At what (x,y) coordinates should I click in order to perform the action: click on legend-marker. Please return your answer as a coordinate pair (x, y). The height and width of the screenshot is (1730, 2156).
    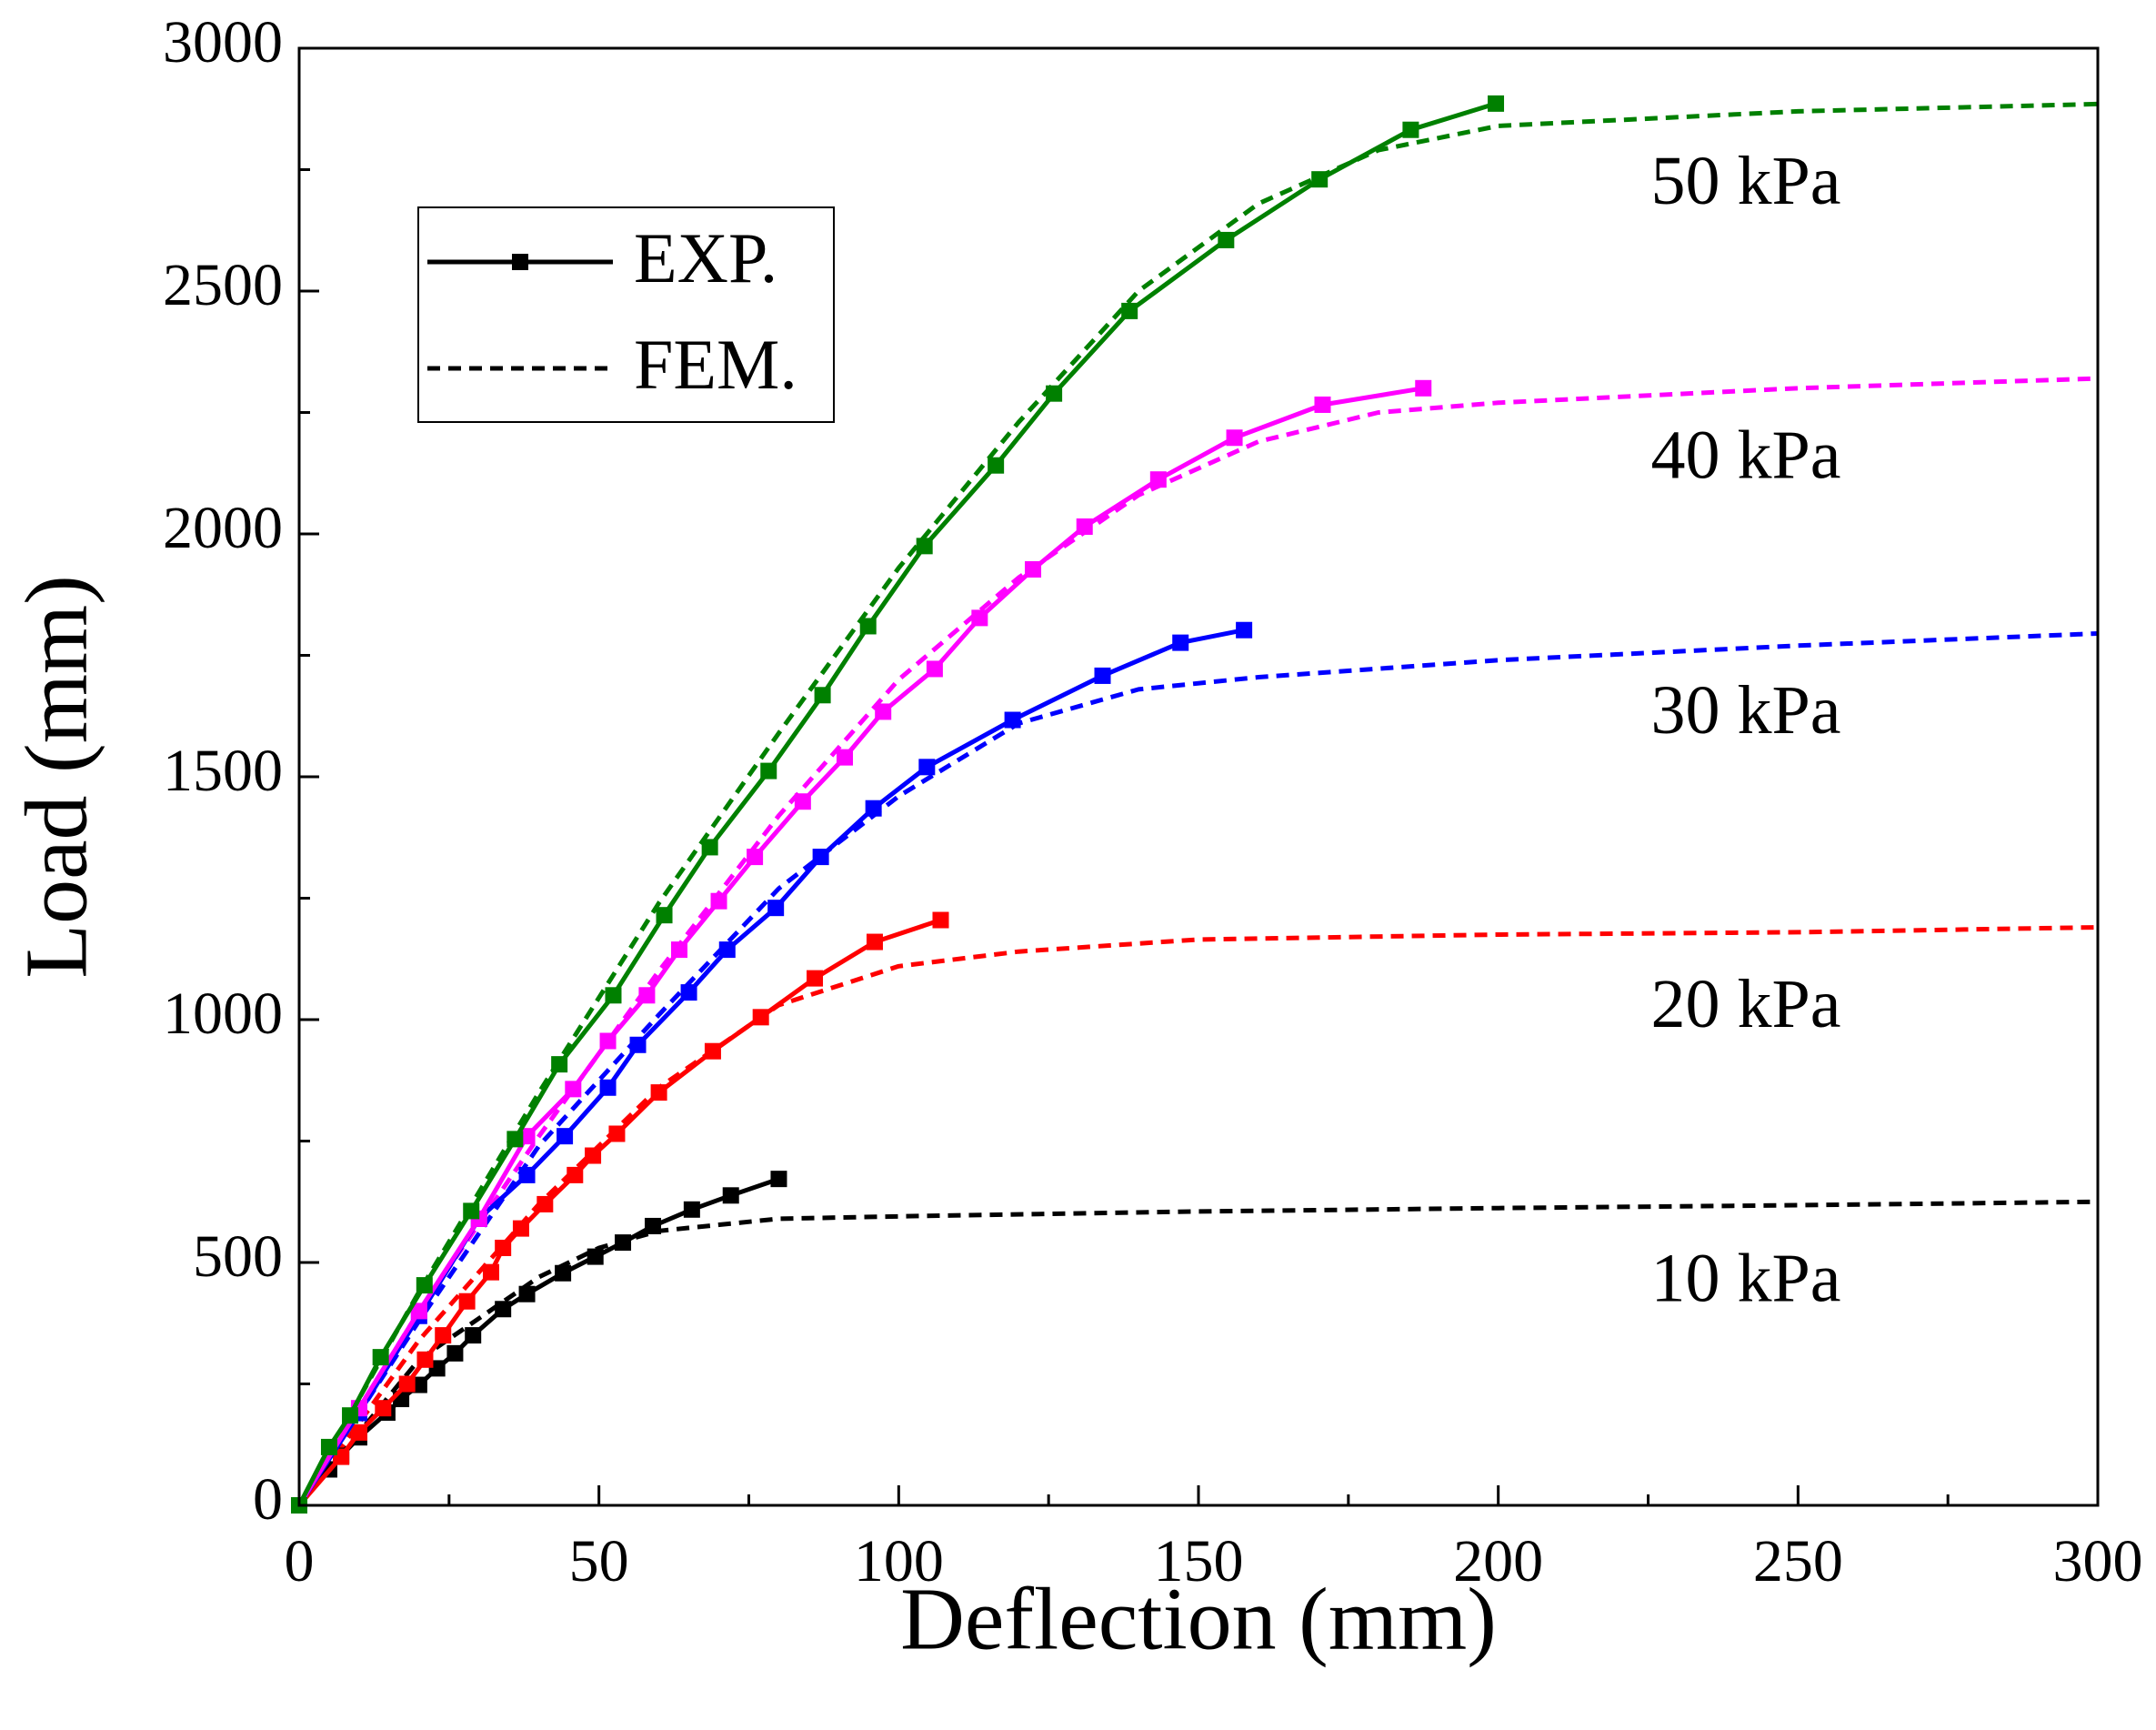
    Looking at the image, I should click on (520, 262).